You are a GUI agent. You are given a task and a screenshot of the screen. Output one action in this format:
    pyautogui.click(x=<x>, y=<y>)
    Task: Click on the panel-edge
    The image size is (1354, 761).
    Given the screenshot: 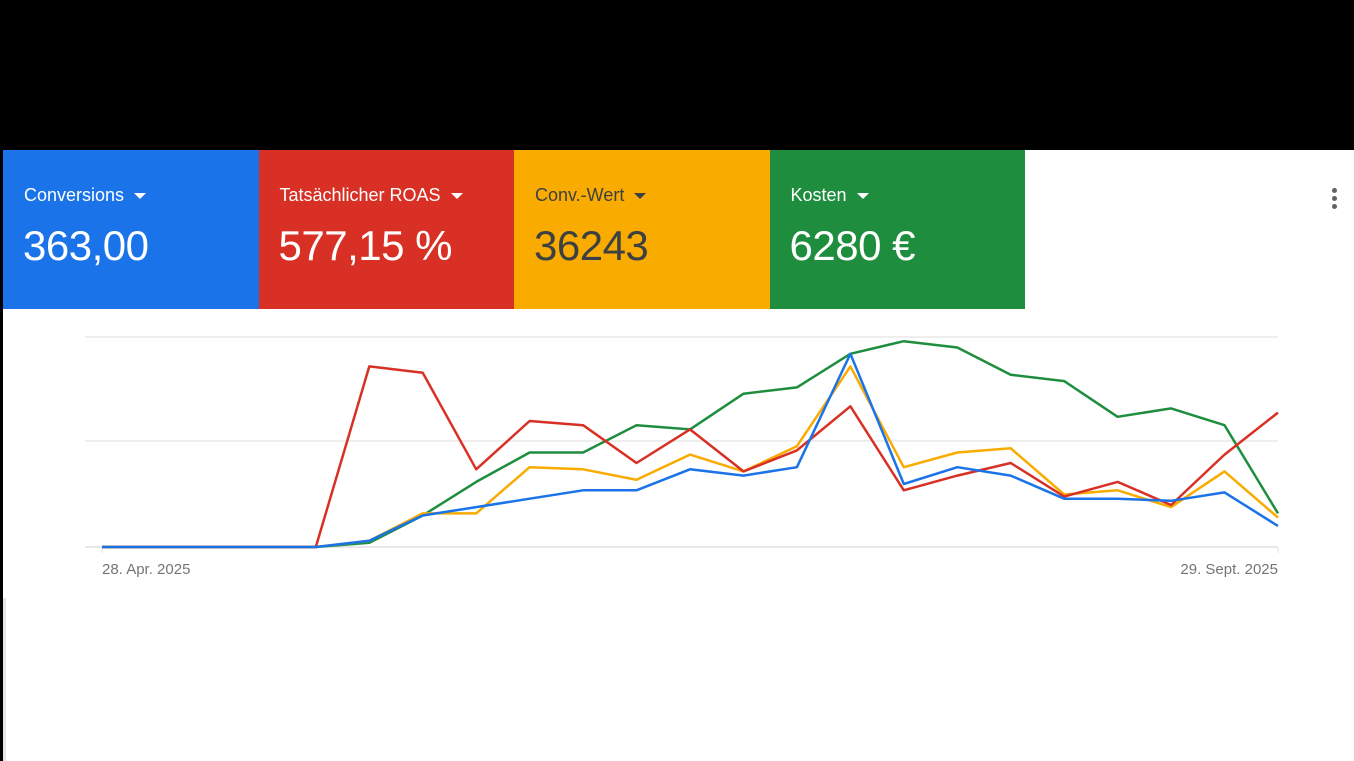 What is the action you would take?
    pyautogui.click(x=4, y=679)
    